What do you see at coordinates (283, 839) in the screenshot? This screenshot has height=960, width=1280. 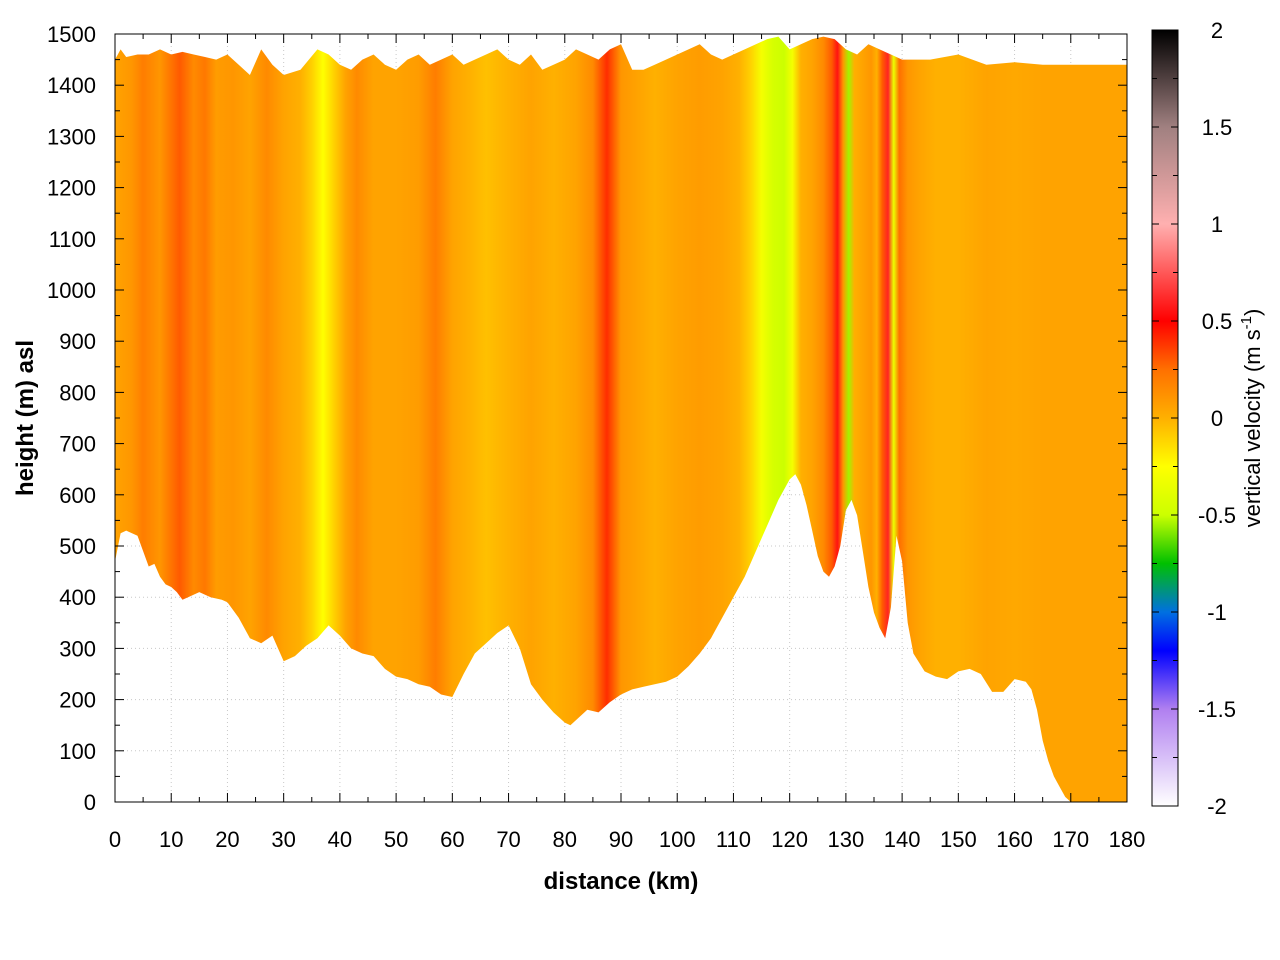 I see `x-tick-label: 30` at bounding box center [283, 839].